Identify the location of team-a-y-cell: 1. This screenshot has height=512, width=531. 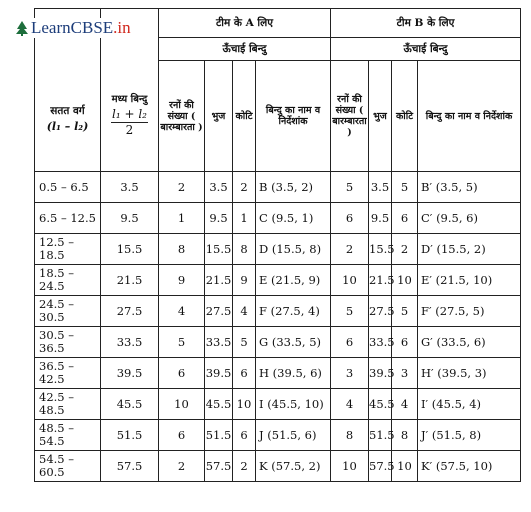
(244, 218).